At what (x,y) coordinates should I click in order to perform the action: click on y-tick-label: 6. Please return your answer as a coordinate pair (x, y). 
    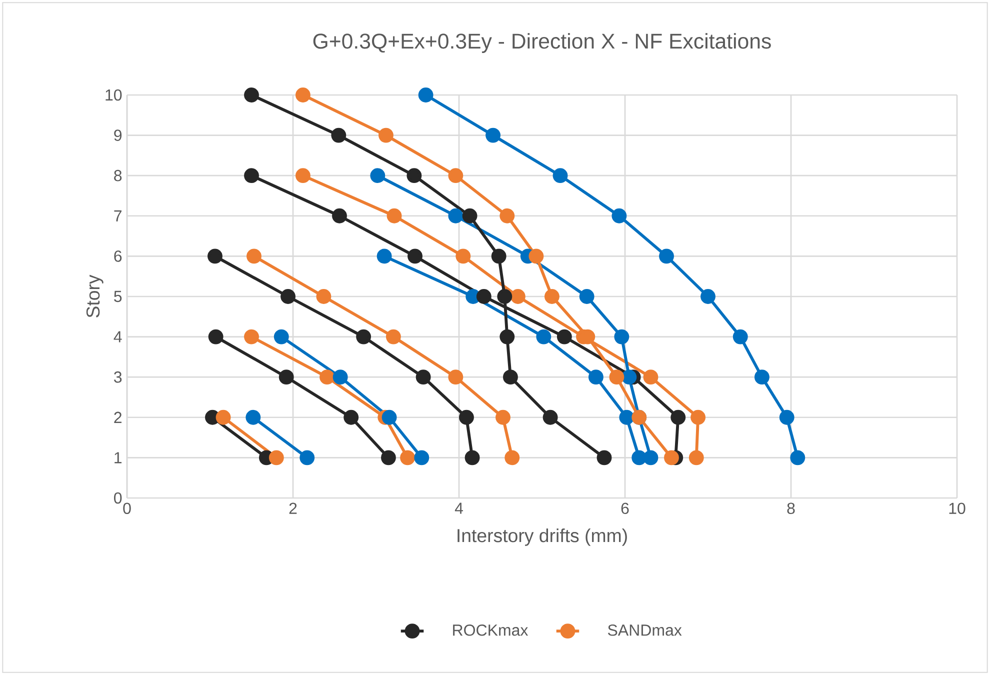
    Looking at the image, I should click on (118, 256).